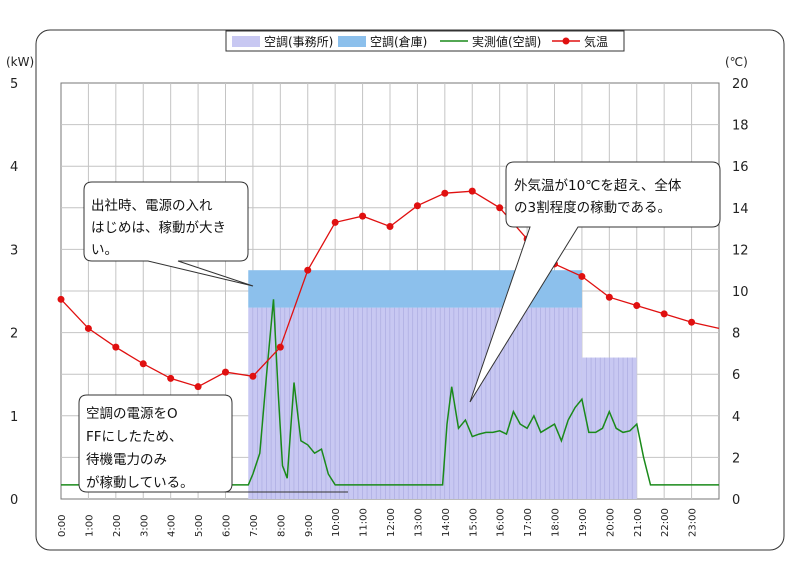 The image size is (800, 568). Describe the element at coordinates (104, 250) in the screenshot. I see `callout-startup-line-3: い。` at that location.